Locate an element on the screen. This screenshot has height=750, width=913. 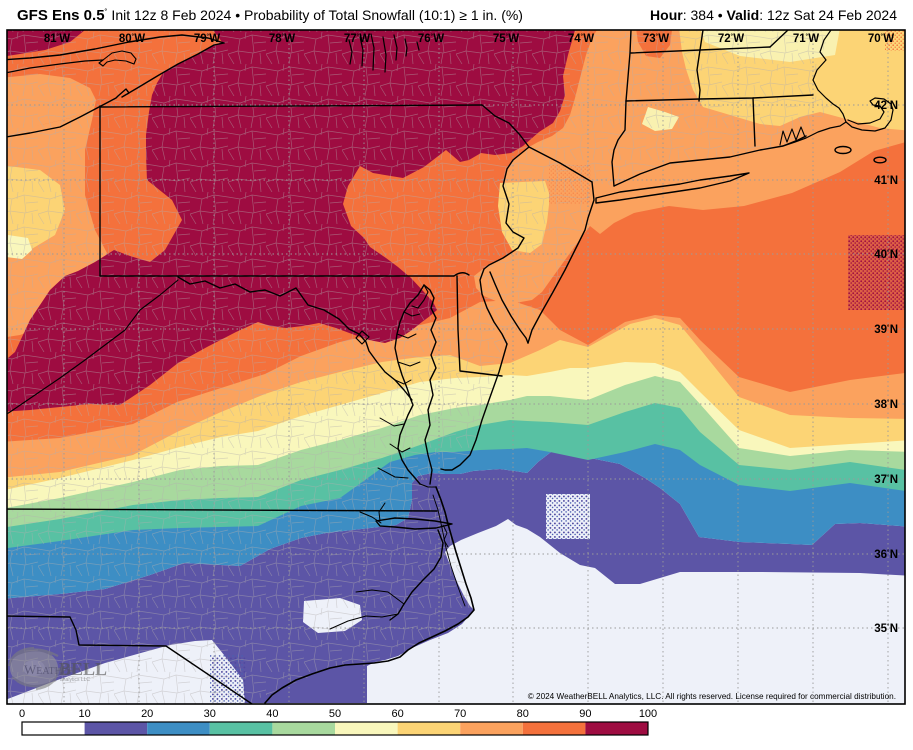
svg-text: 40˚N is located at coordinates (886, 255).